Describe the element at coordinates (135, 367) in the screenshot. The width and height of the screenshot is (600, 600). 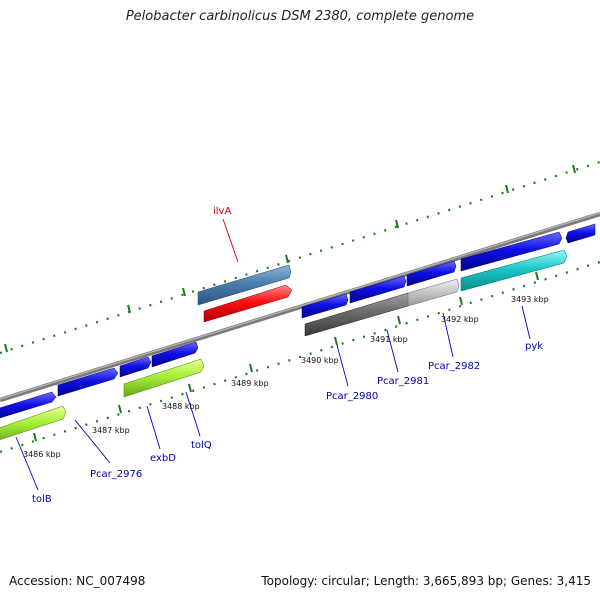
I see `gene-feature-exbD-region` at that location.